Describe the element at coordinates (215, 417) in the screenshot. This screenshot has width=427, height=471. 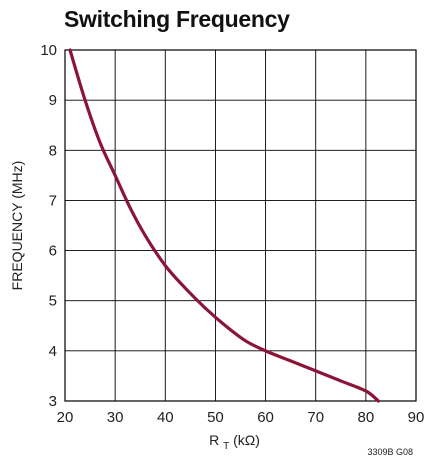
I see `x-tick-label: 50` at that location.